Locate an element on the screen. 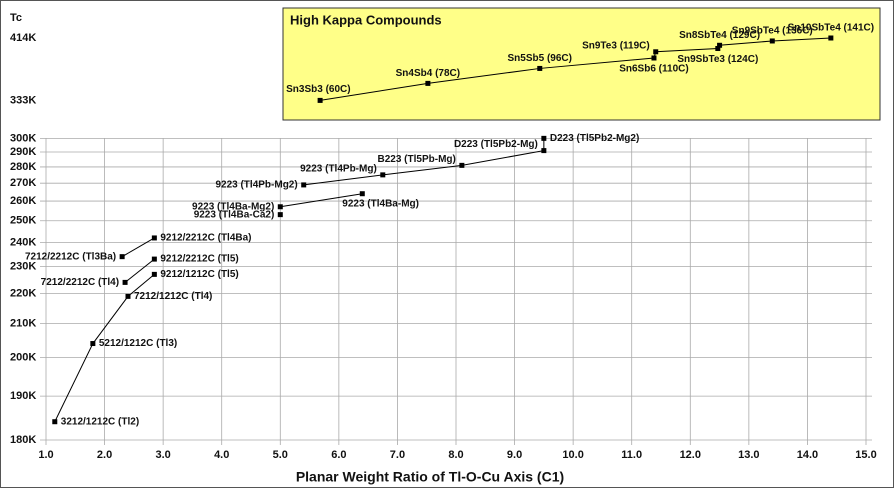  x-tick-label: 11.0 is located at coordinates (631, 455).